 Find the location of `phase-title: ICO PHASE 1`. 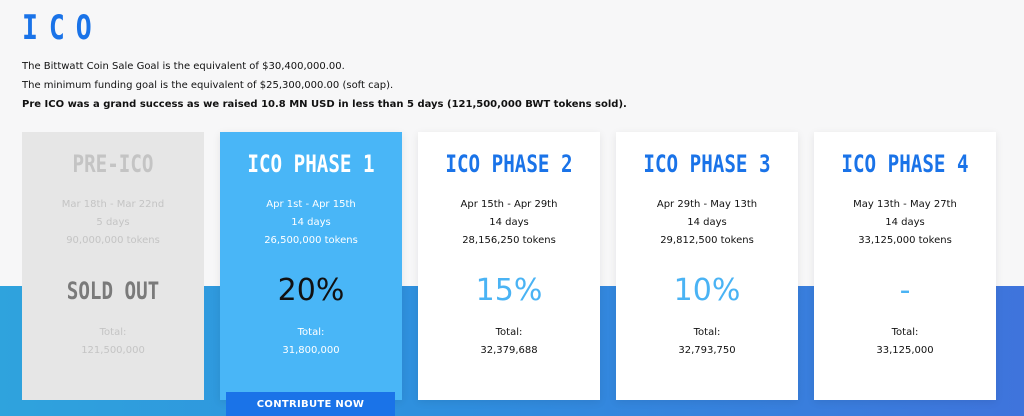

phase-title: ICO PHASE 1 is located at coordinates (311, 164).